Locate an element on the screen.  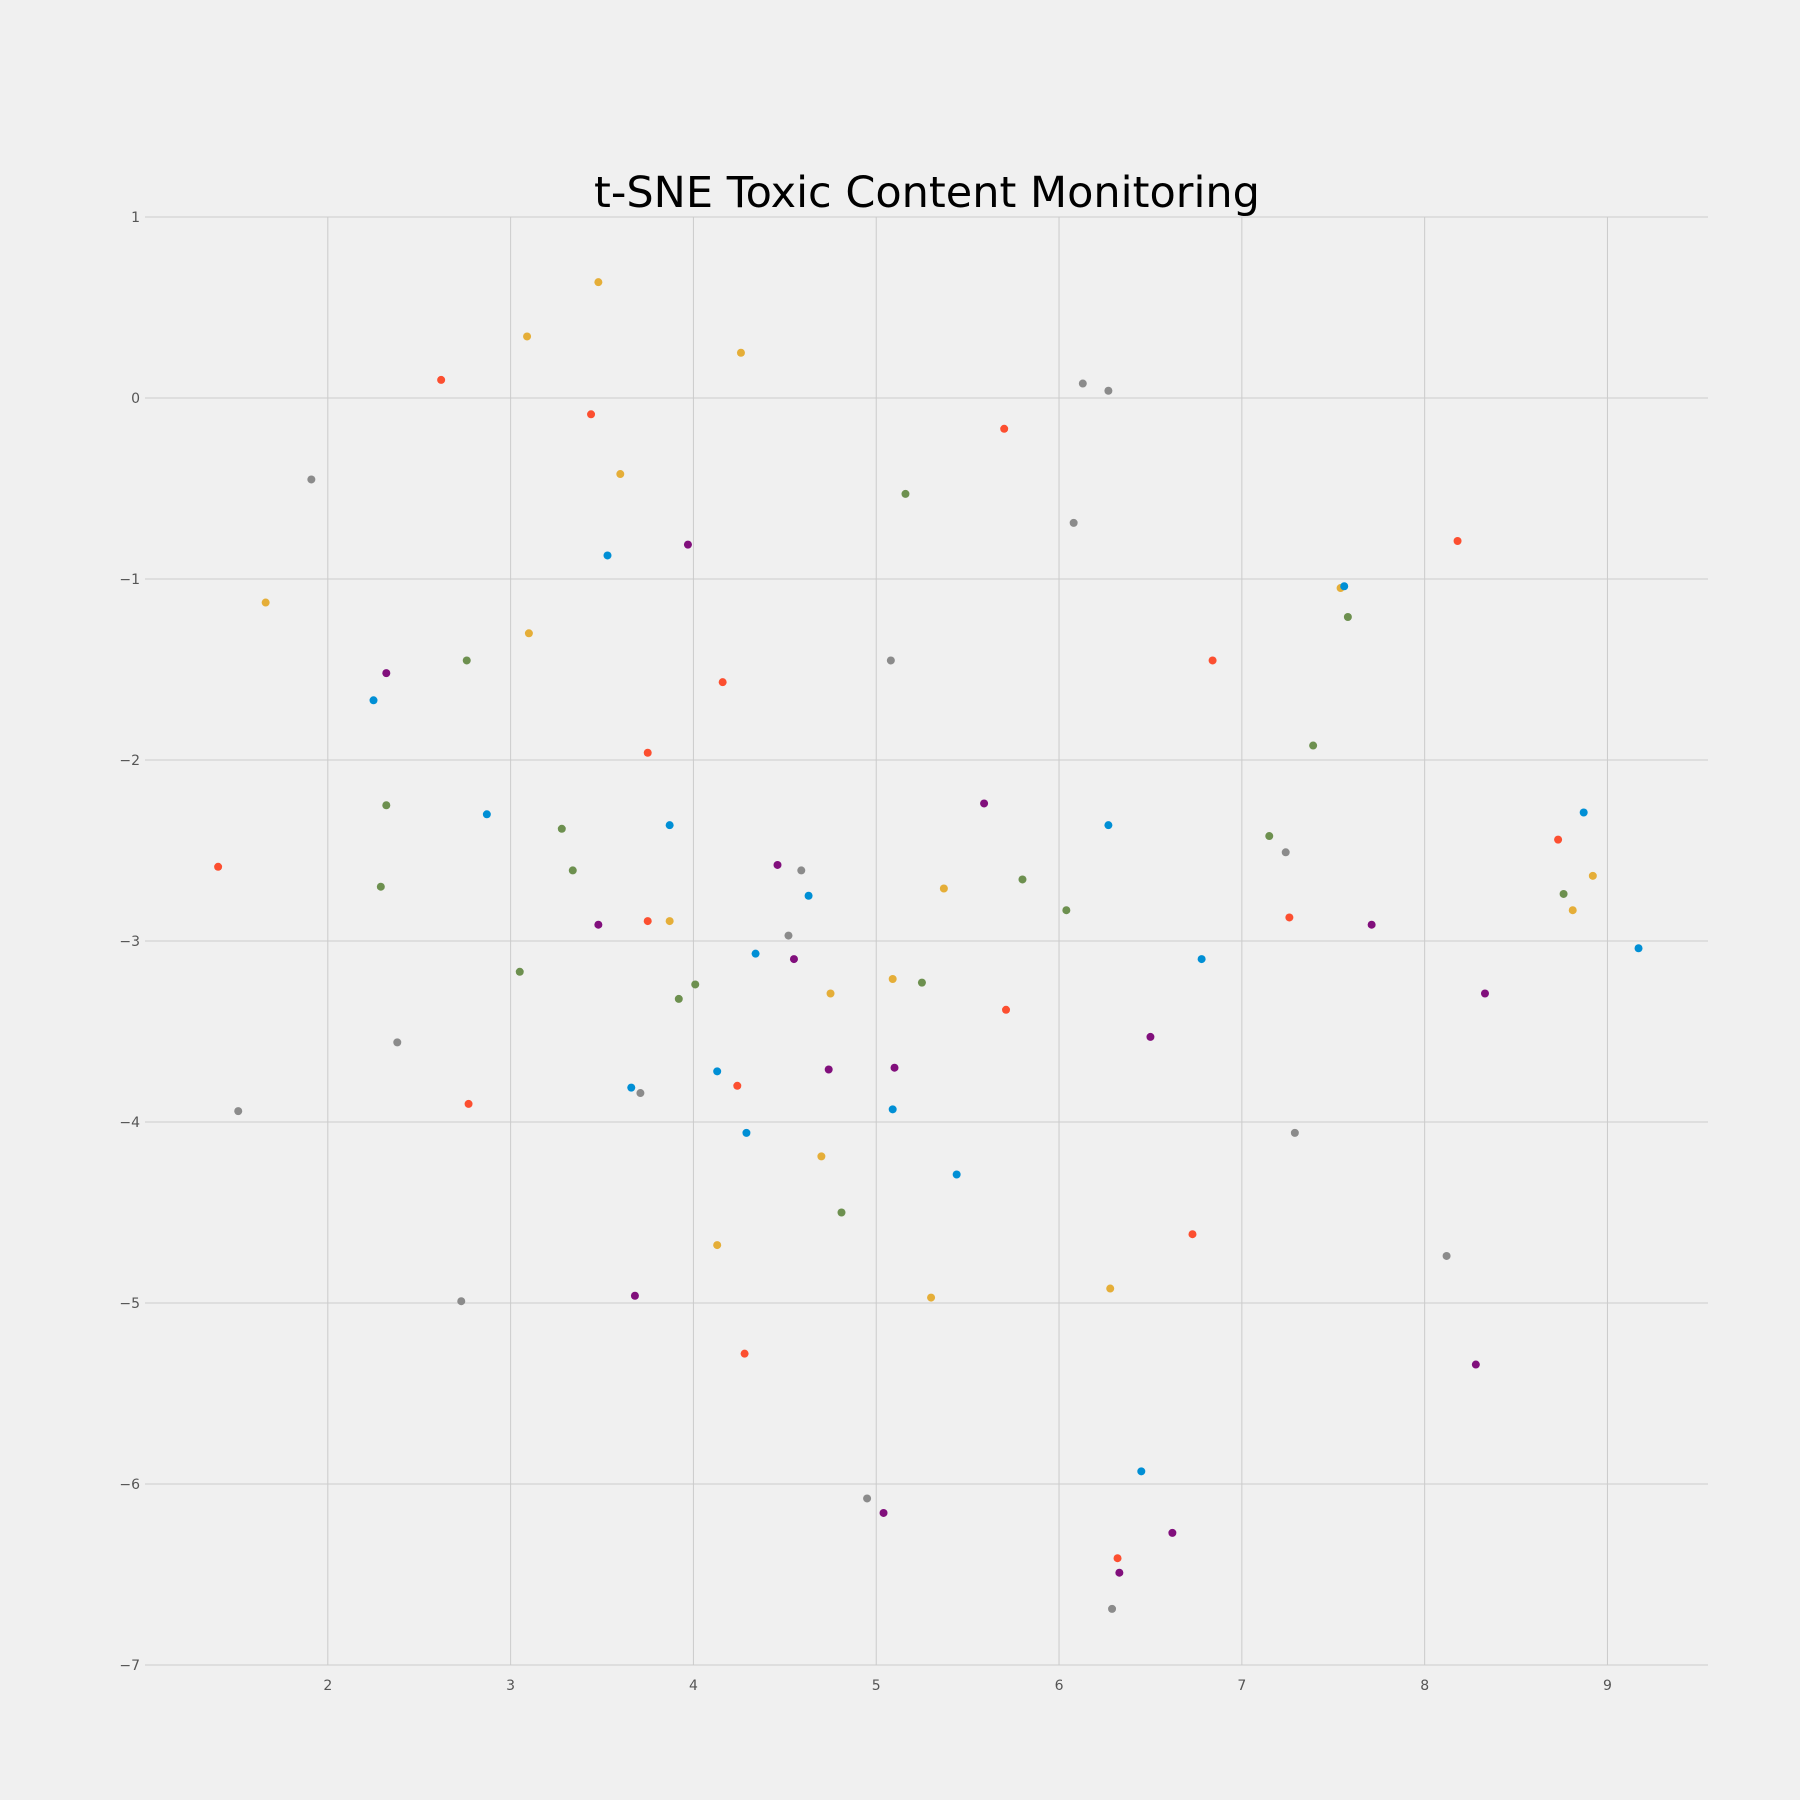
y-tick-label: −2 is located at coordinates (129, 761).